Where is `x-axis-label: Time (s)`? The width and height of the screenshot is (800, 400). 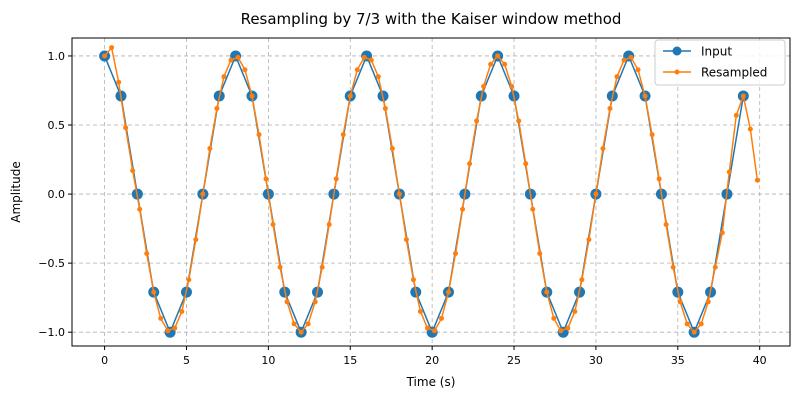
x-axis-label: Time (s) is located at coordinates (431, 382).